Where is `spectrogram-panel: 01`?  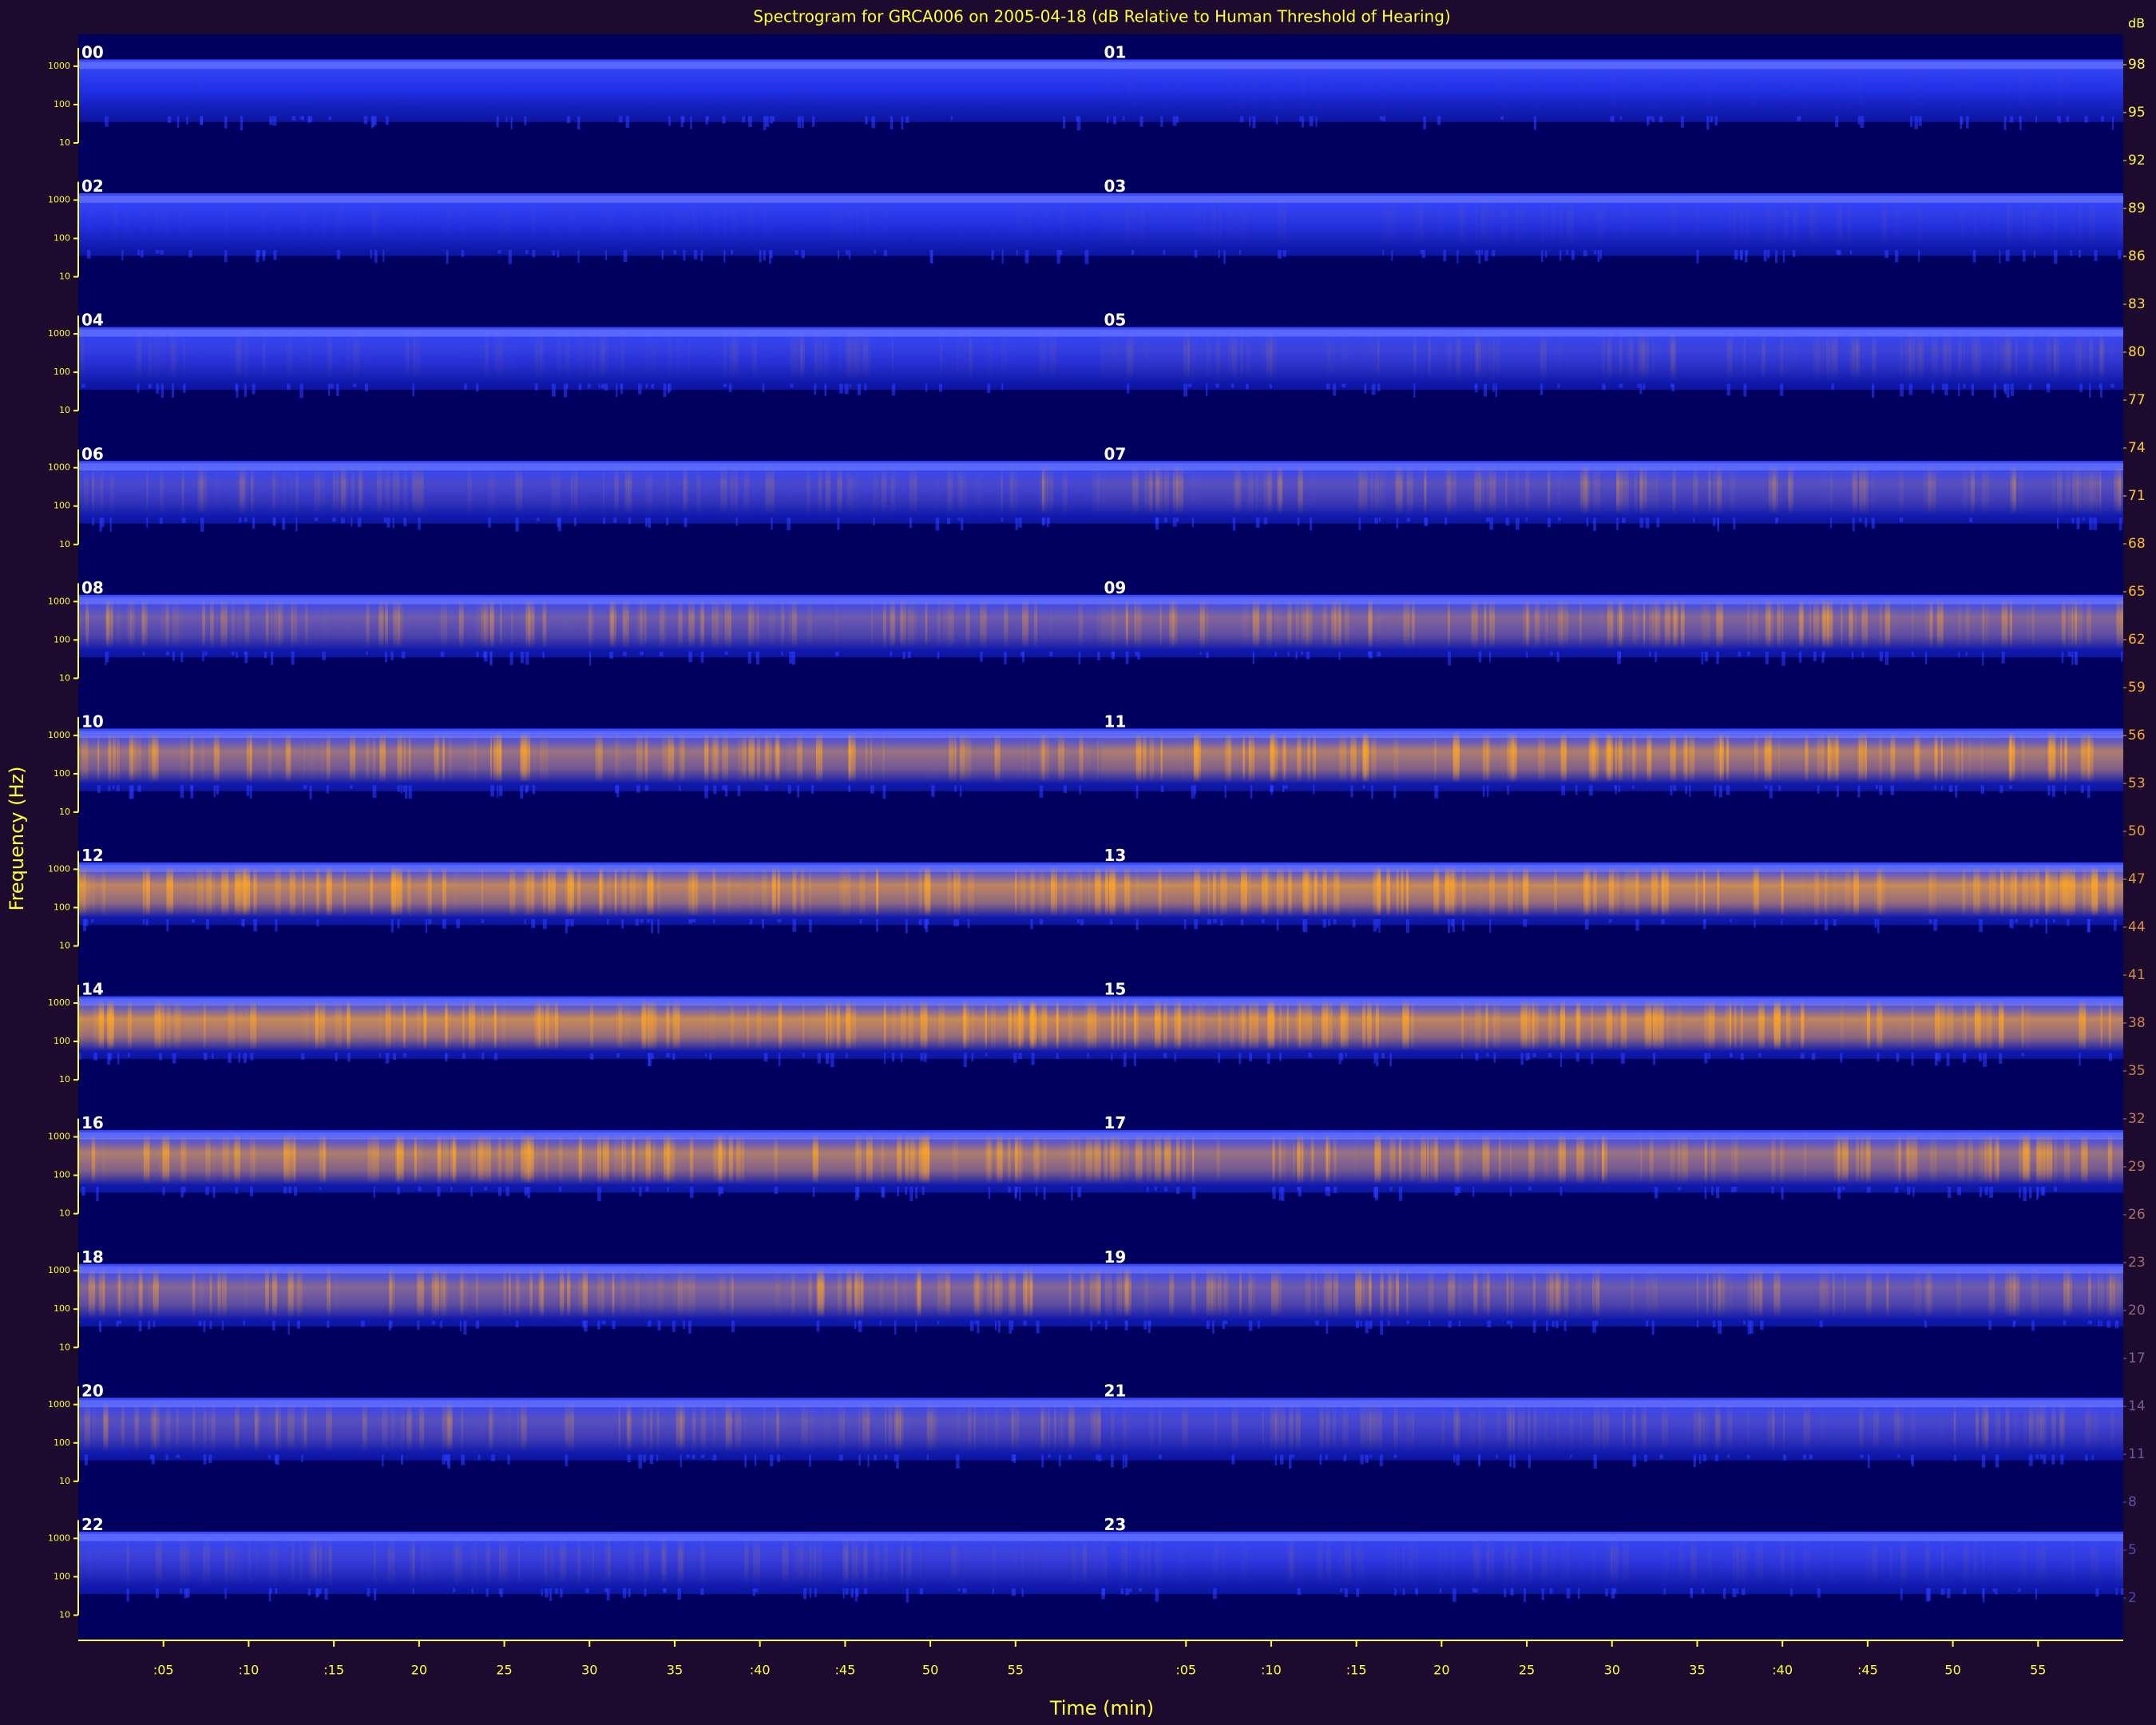
spectrogram-panel: 01 is located at coordinates (1611, 87).